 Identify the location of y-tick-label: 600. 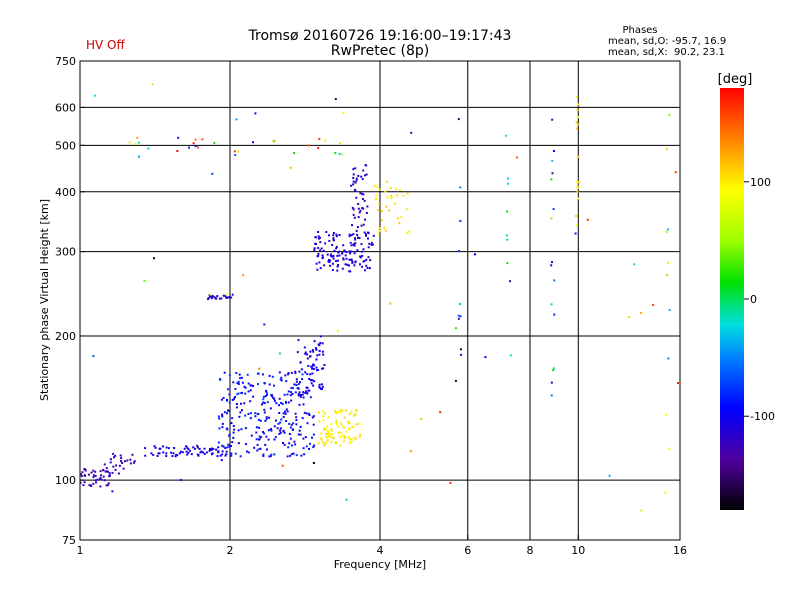
(65, 107).